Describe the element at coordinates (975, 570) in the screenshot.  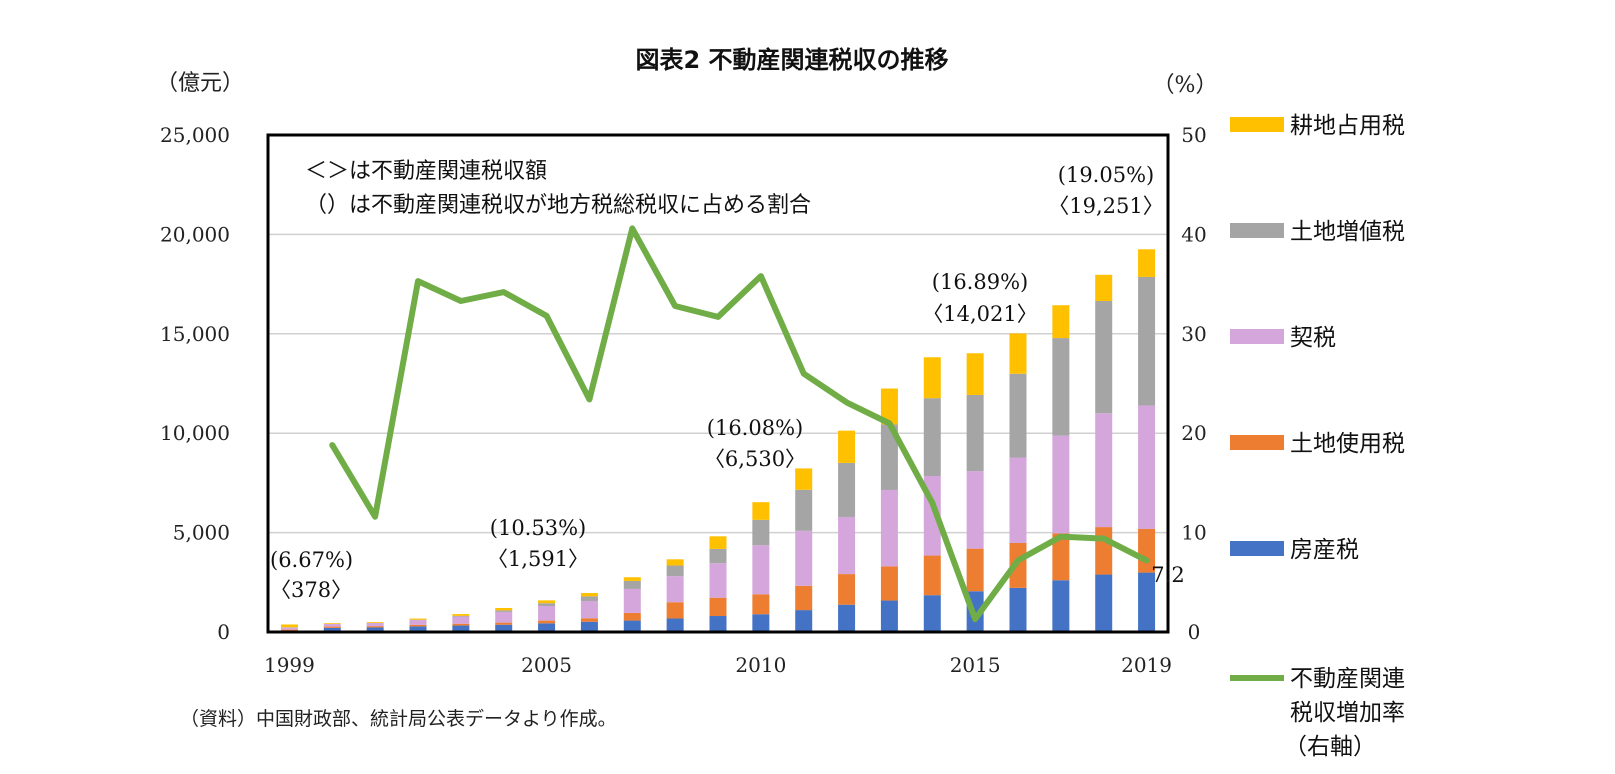
I see `bar-2015-土地使用税` at that location.